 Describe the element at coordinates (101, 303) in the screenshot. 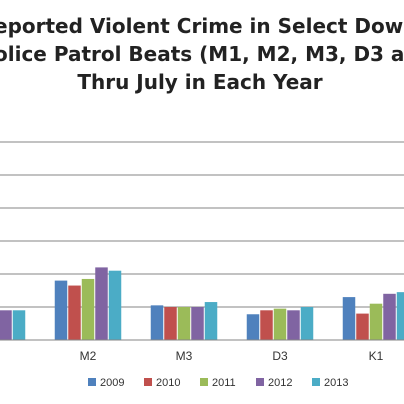

I see `bar-m2-2012` at that location.